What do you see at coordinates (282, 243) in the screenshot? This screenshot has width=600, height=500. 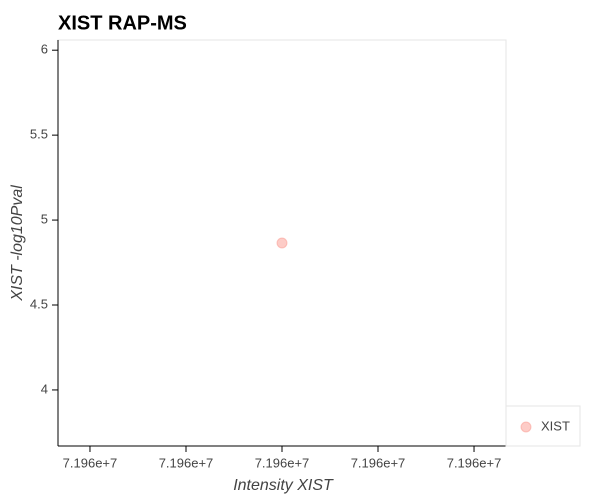 I see `scatter-point` at bounding box center [282, 243].